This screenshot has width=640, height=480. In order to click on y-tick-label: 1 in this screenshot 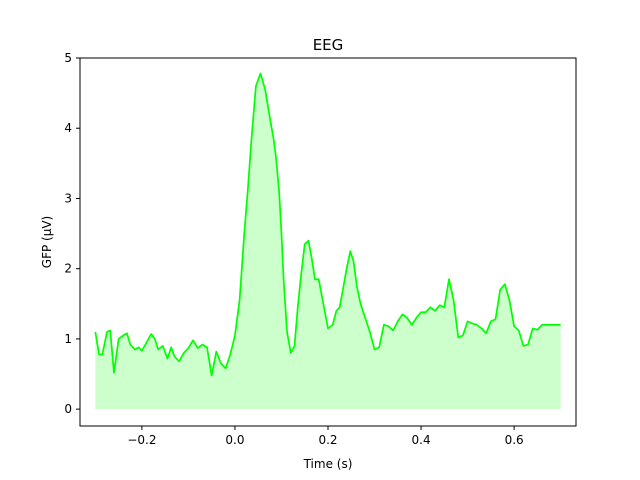, I will do `click(68, 339)`.